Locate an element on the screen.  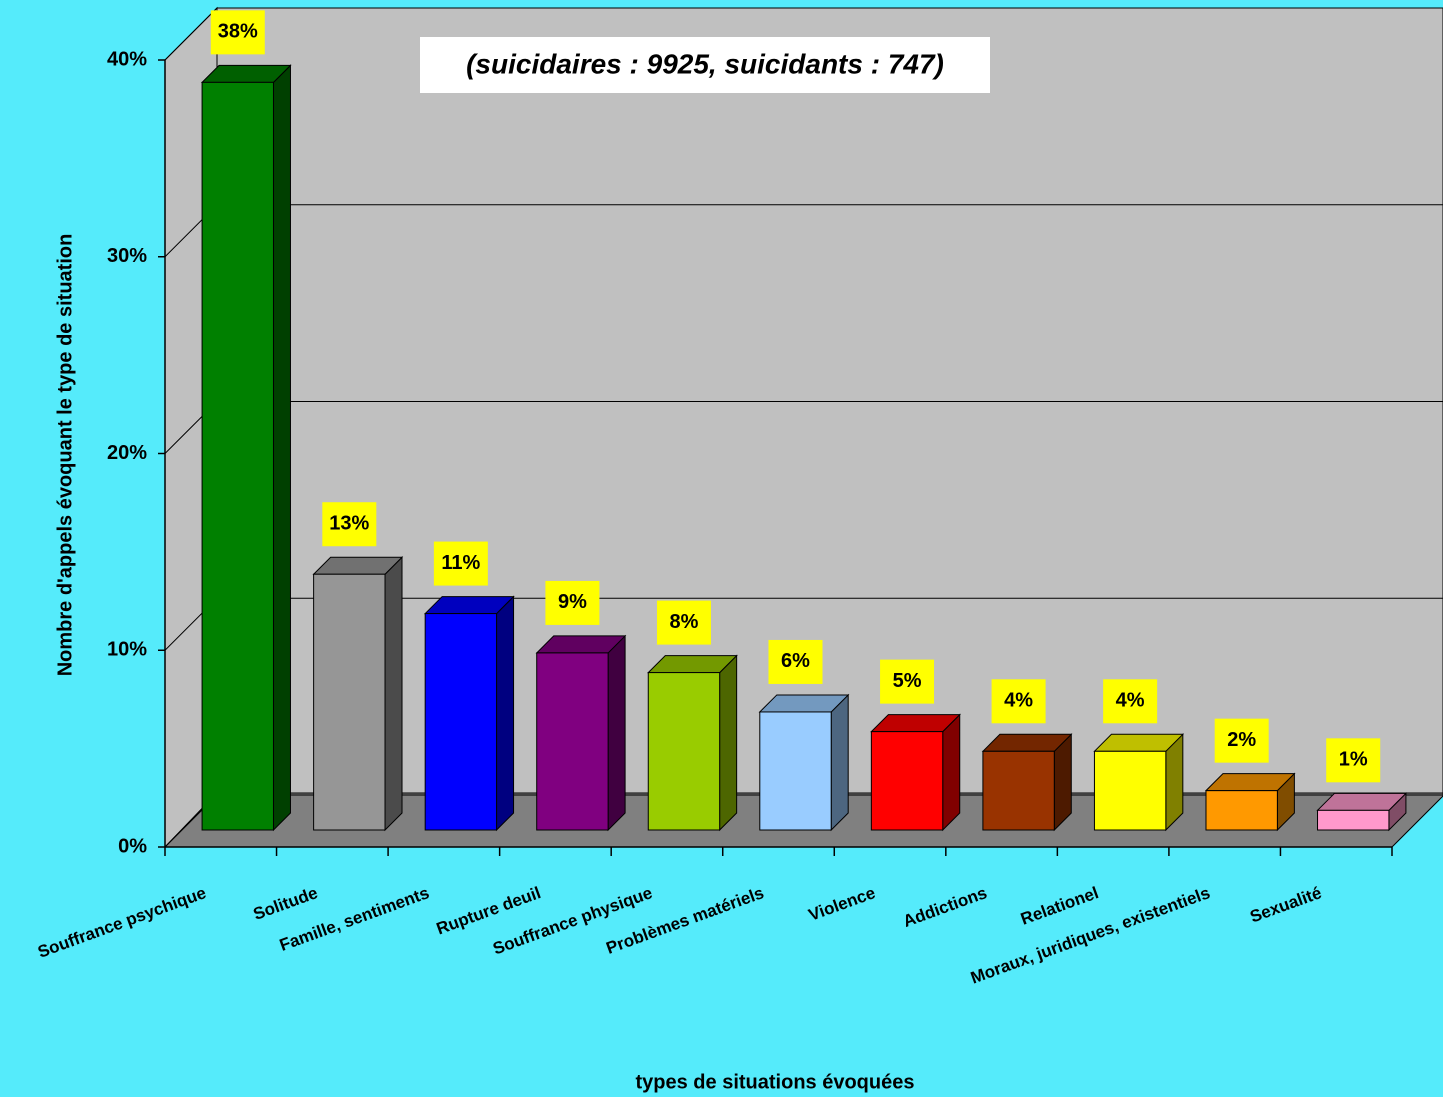
value-label: 1% is located at coordinates (1353, 760).